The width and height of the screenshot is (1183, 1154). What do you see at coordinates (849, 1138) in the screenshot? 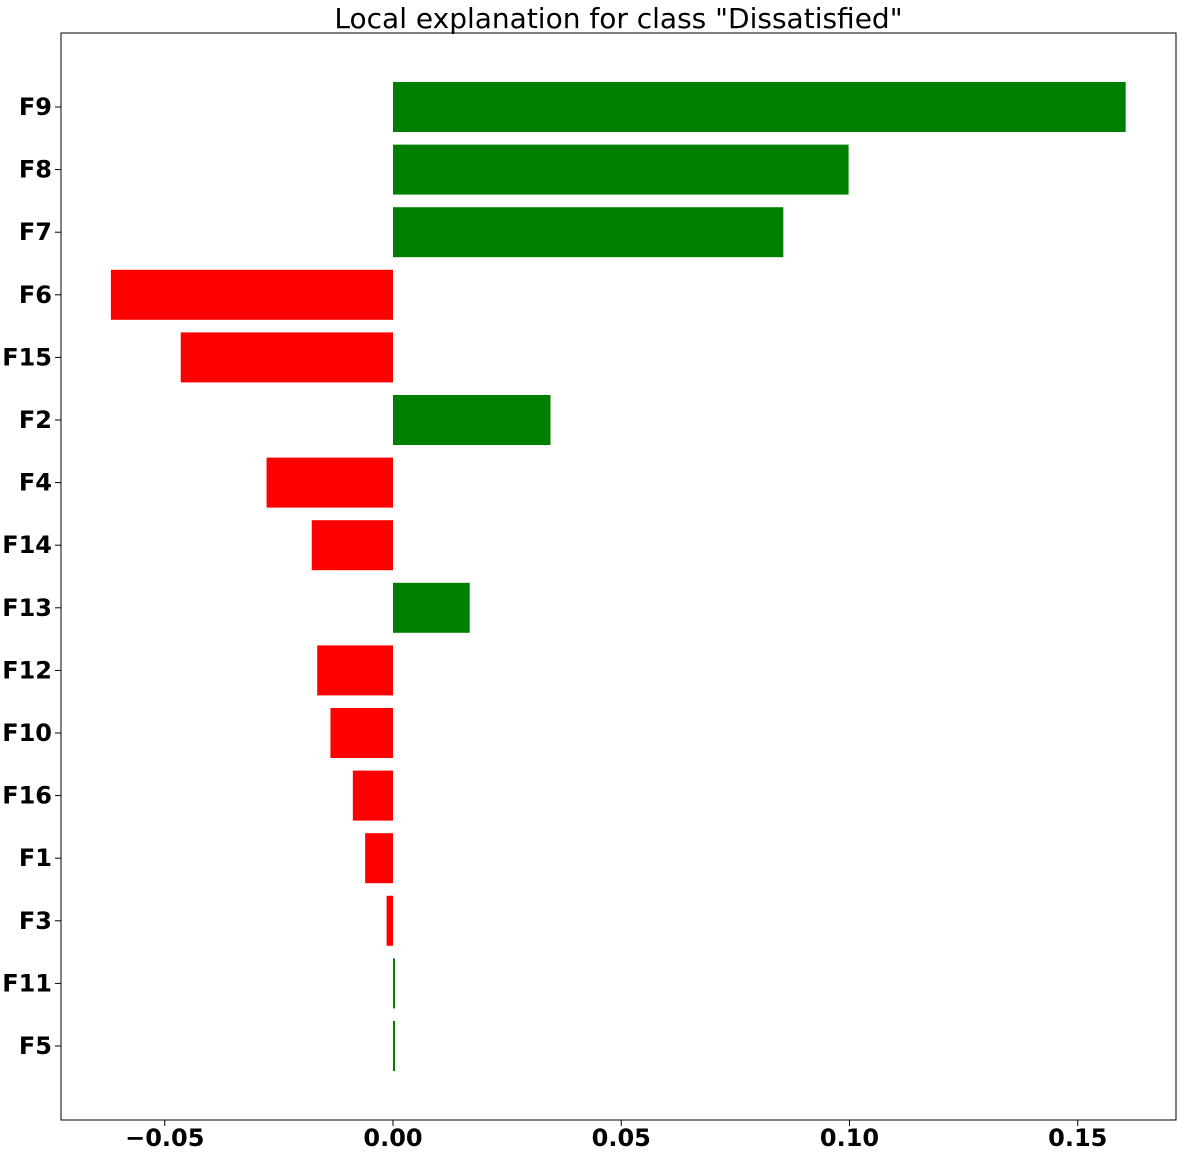
I see `x-tick-label: 0.10` at bounding box center [849, 1138].